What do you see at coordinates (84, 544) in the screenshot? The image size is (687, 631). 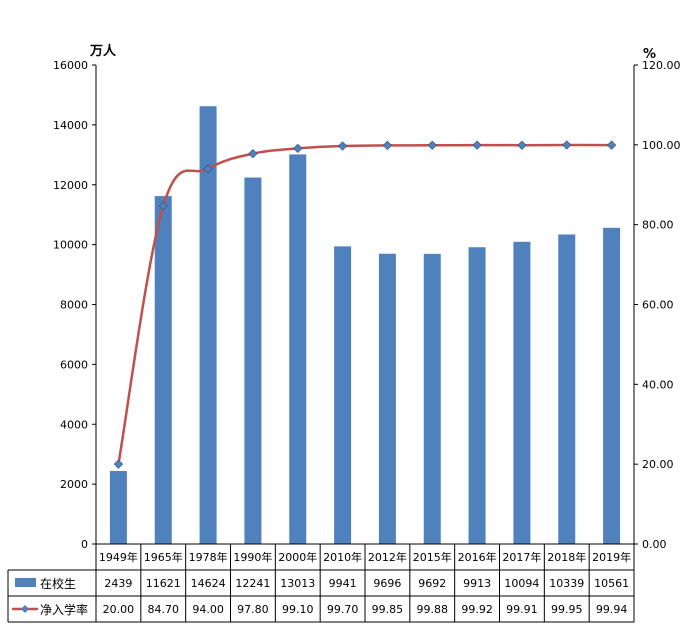 I see `left-tick-label: 0` at bounding box center [84, 544].